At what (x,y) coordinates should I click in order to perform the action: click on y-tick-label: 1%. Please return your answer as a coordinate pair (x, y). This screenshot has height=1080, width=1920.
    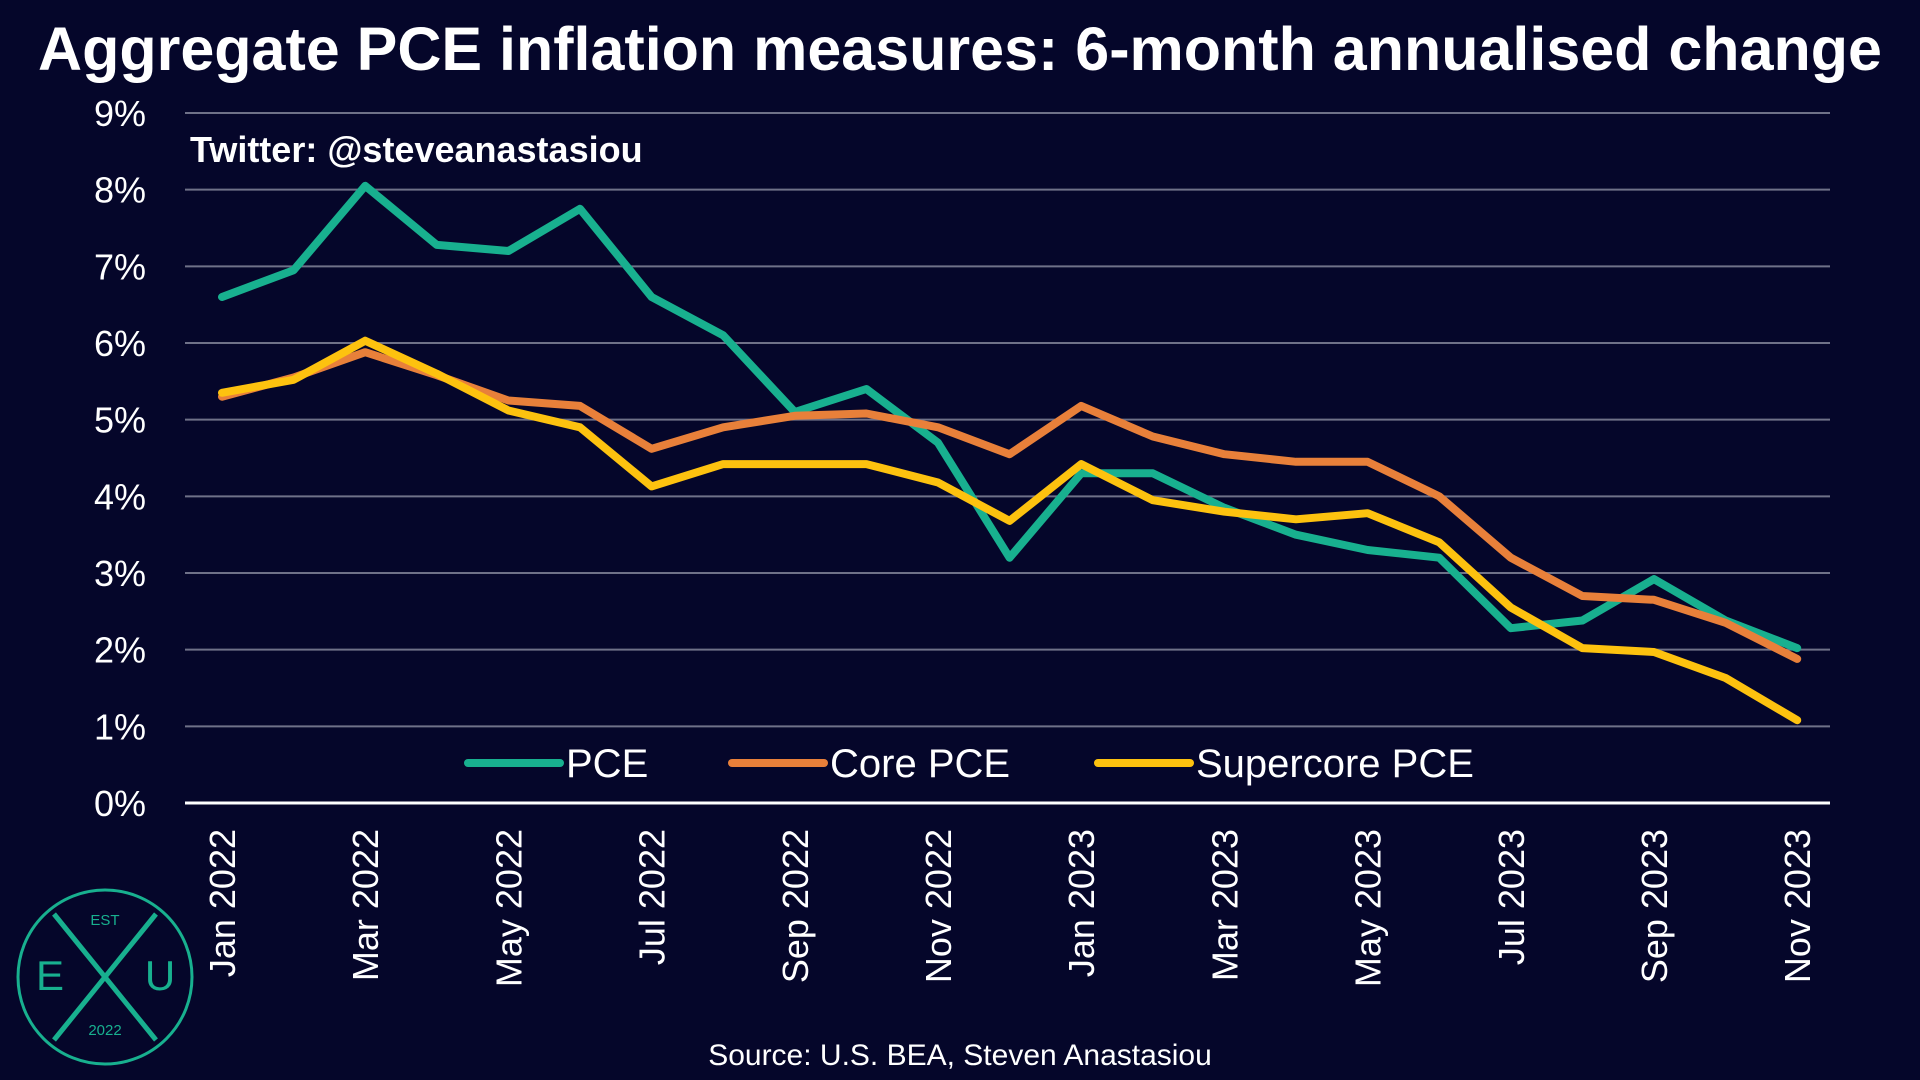
    Looking at the image, I should click on (120, 726).